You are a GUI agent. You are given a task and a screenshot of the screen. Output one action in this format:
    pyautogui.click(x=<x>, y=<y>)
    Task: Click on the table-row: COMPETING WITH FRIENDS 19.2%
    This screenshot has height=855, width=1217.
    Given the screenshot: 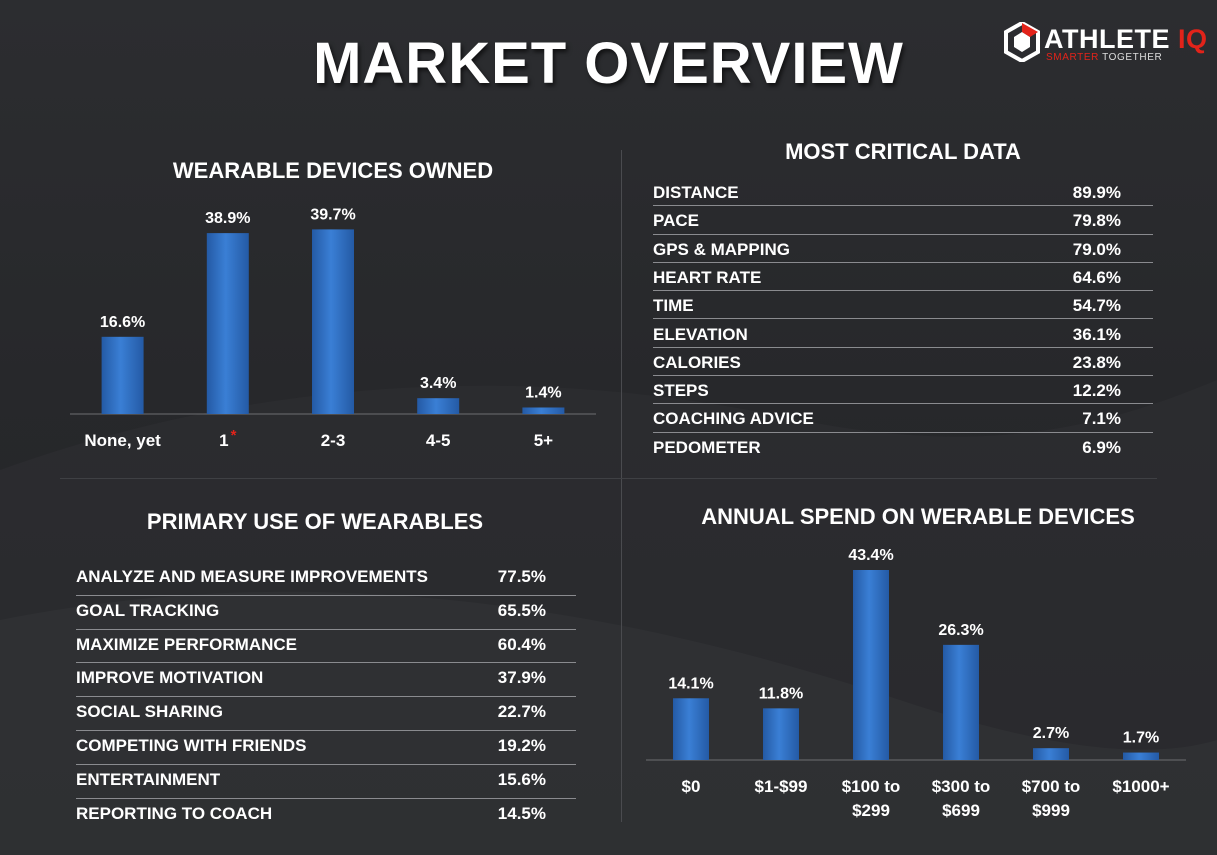 What is the action you would take?
    pyautogui.click(x=326, y=748)
    